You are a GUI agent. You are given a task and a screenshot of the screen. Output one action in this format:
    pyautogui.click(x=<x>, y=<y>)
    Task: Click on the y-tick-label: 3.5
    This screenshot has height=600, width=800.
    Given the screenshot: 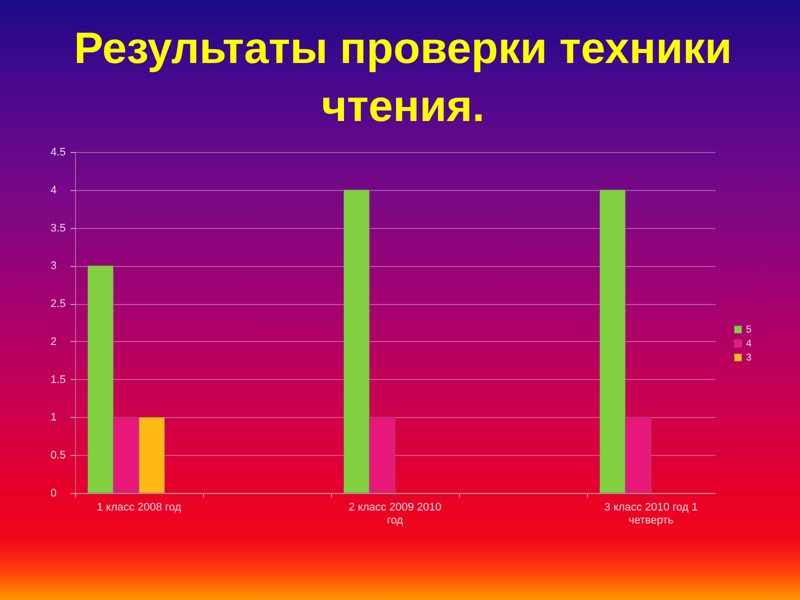 What is the action you would take?
    pyautogui.click(x=58, y=228)
    